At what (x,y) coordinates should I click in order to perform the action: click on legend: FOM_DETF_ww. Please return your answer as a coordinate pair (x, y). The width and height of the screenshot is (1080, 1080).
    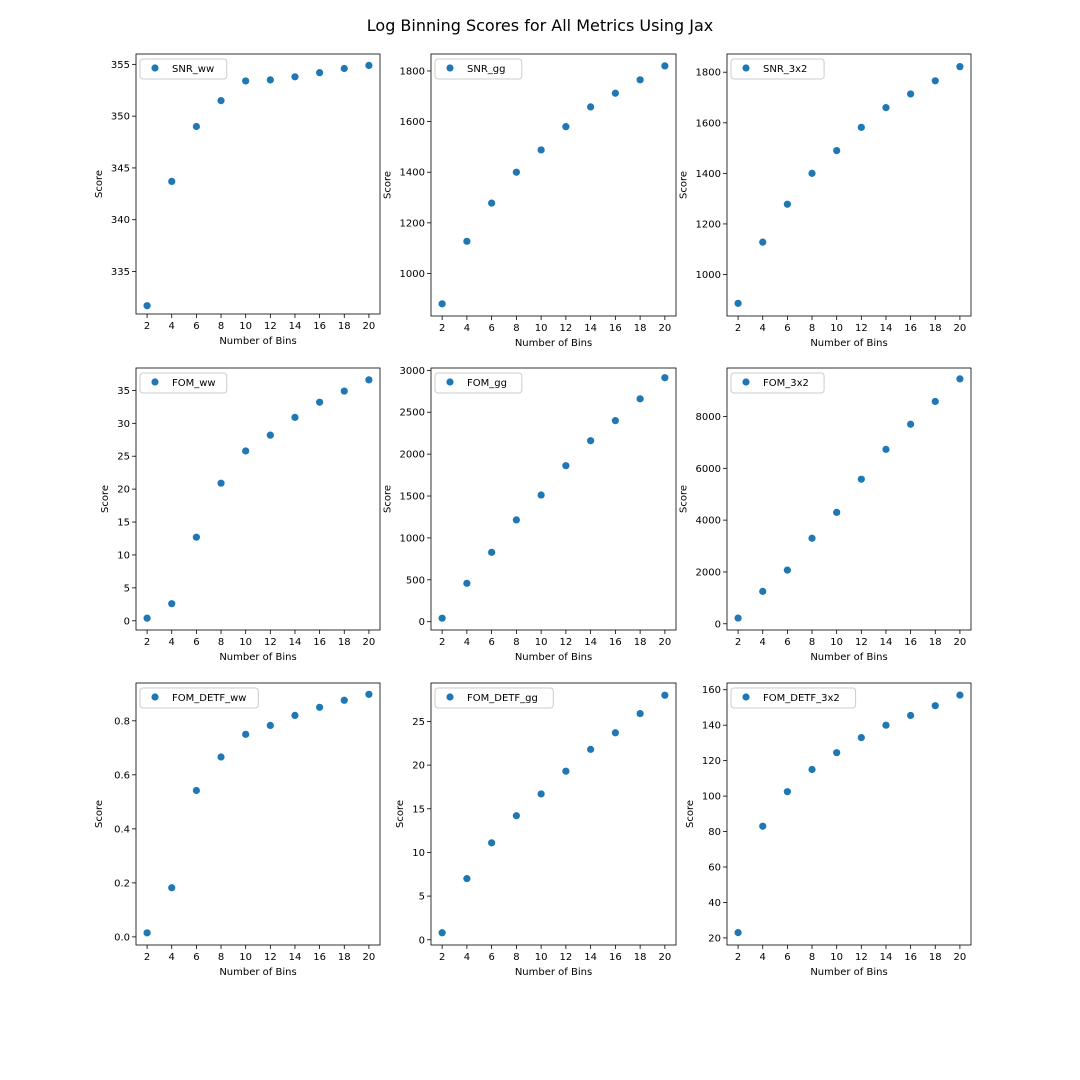
    Looking at the image, I should click on (199, 698).